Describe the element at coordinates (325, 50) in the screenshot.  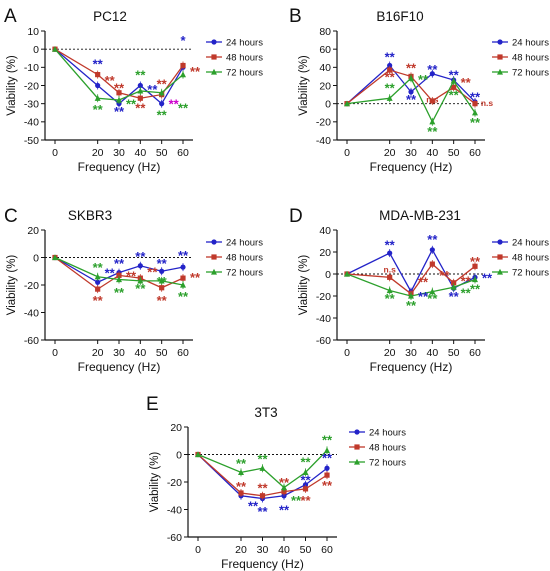
I see `panel-b-y-tick-label: 60` at that location.